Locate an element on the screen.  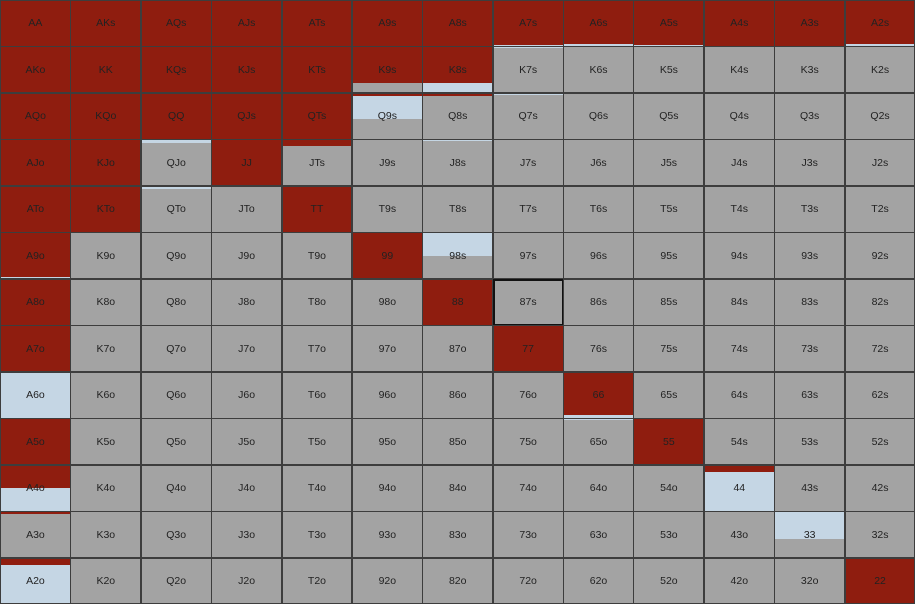
hand-cell-97s: 97s is located at coordinates (528, 256).